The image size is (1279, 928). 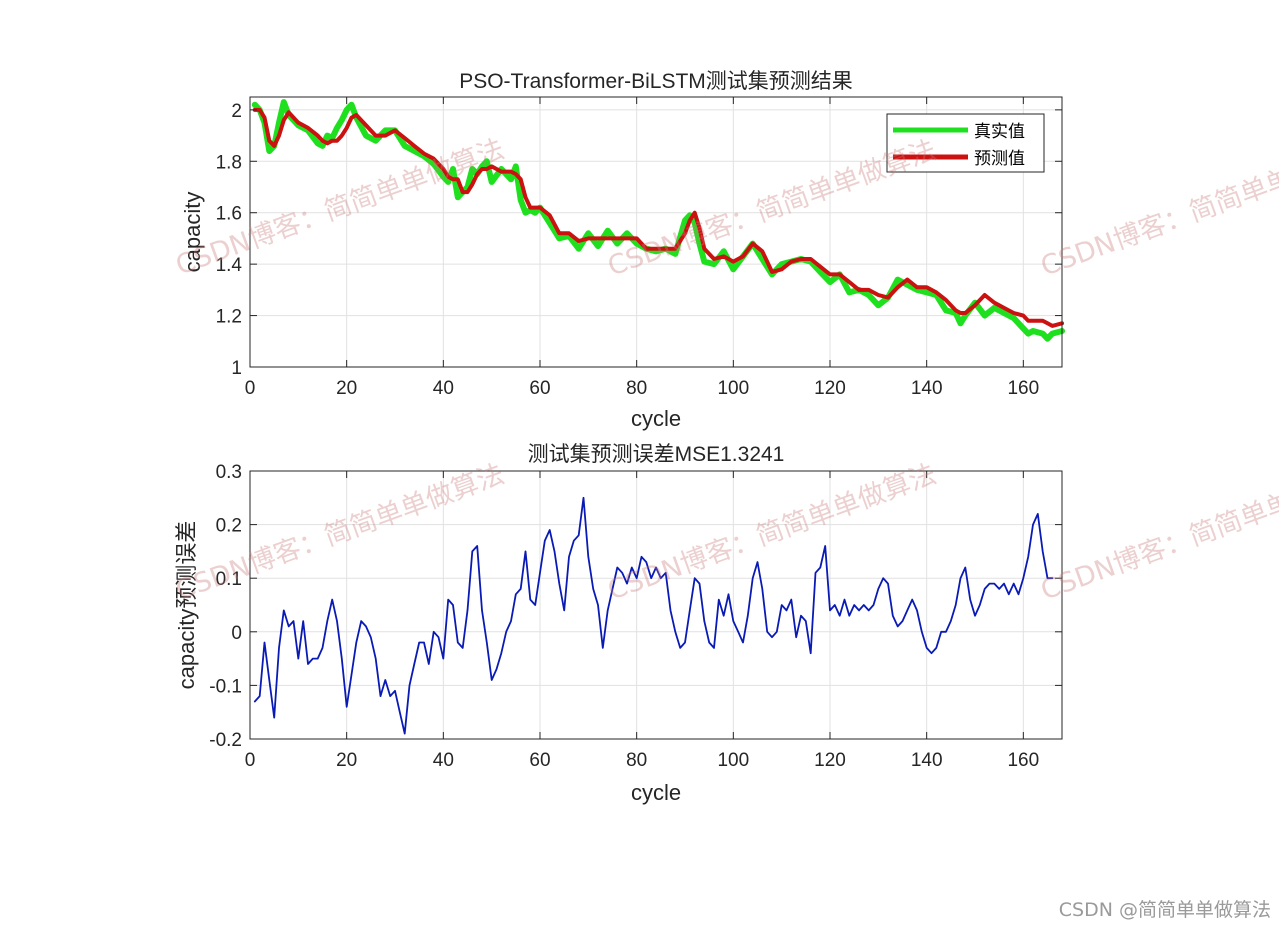 What do you see at coordinates (229, 526) in the screenshot?
I see `y-tick-label: 0.2` at bounding box center [229, 526].